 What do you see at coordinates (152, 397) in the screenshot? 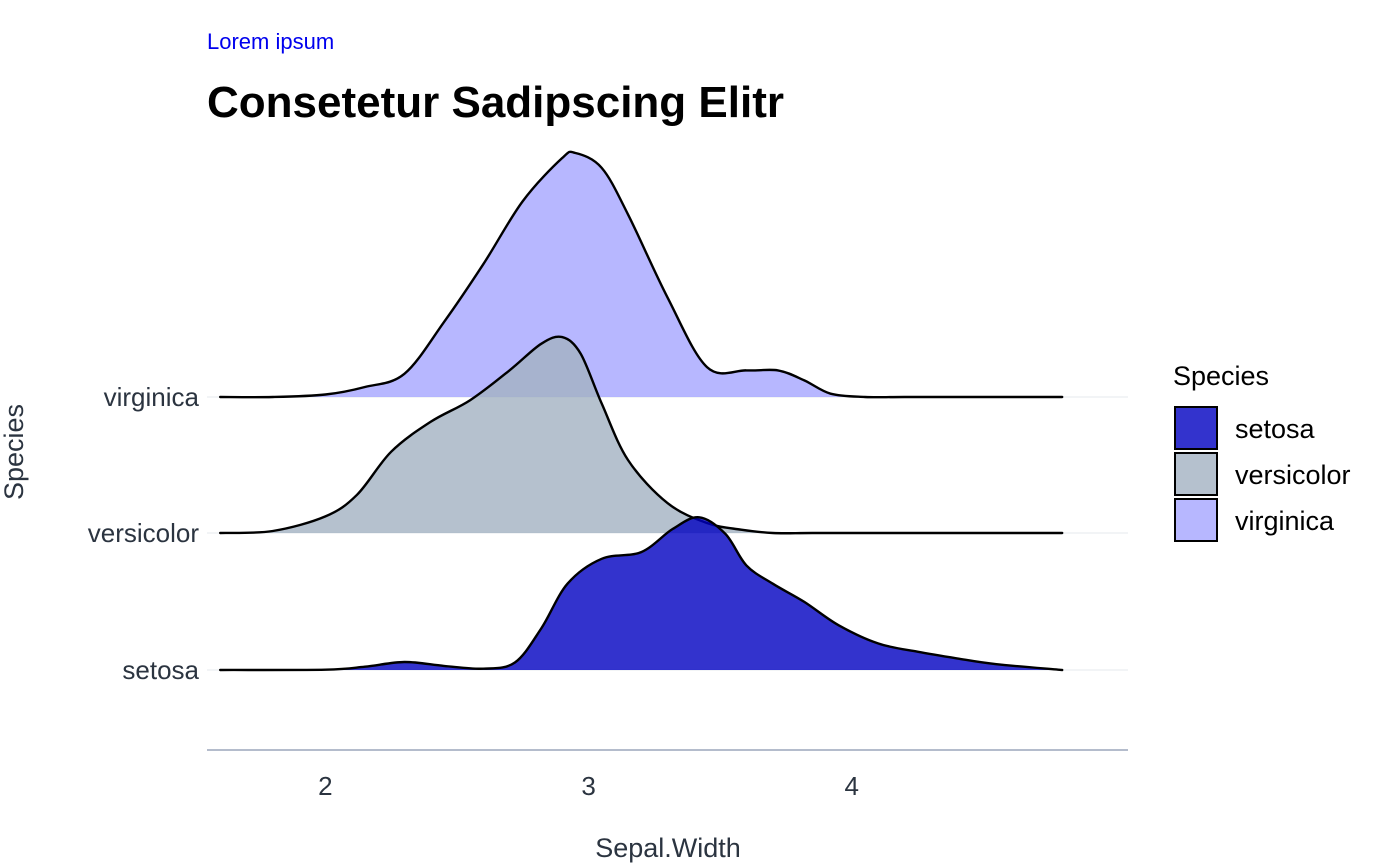
I see `y-tick-label-virginica: virginica` at bounding box center [152, 397].